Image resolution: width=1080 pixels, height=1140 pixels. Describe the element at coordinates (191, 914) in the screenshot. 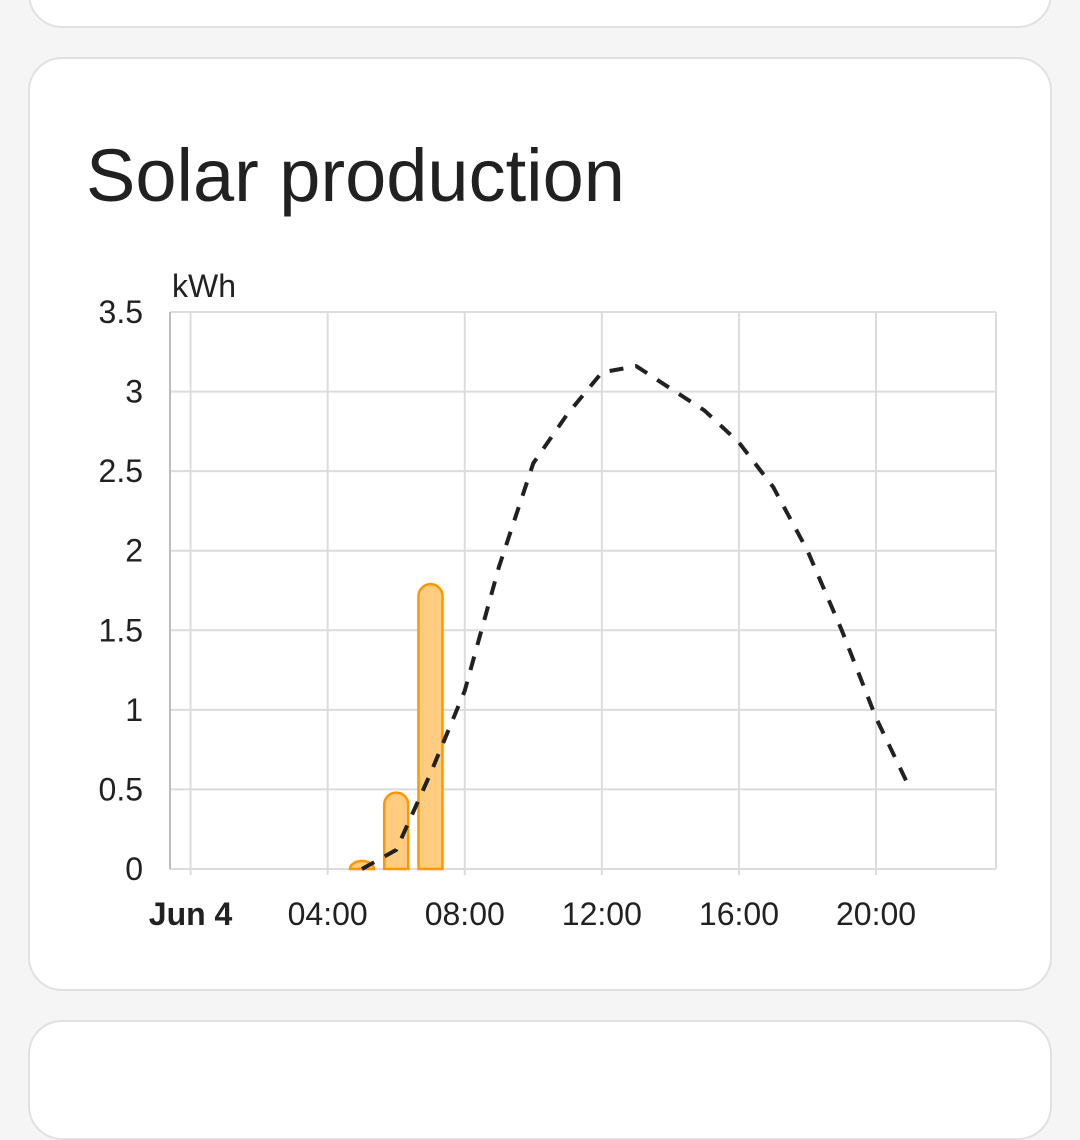

I see `x-tick-label: Jun 4` at that location.